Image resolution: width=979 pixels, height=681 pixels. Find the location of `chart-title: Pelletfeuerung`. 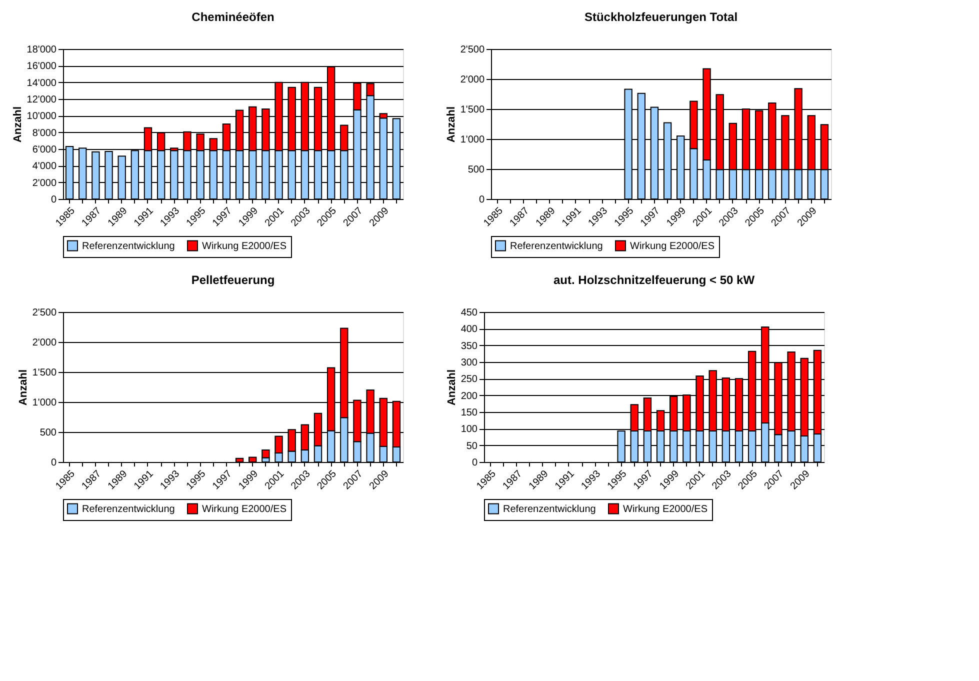

chart-title: Pelletfeuerung is located at coordinates (233, 280).